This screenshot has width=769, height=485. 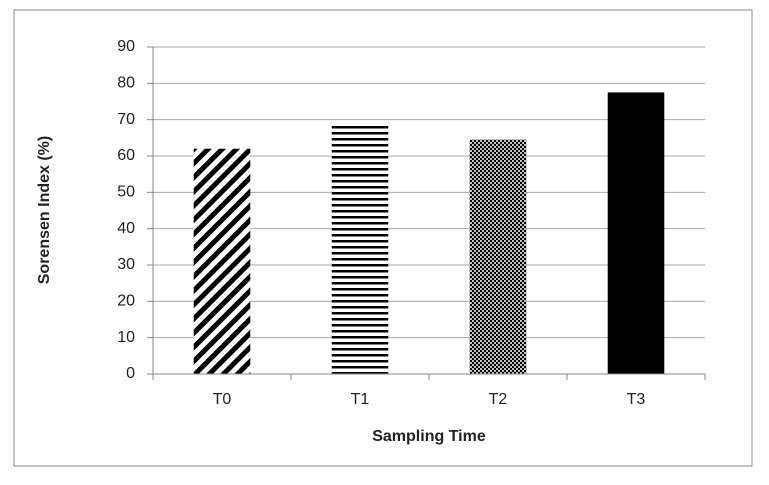 What do you see at coordinates (498, 399) in the screenshot?
I see `x-tick-label: T2` at bounding box center [498, 399].